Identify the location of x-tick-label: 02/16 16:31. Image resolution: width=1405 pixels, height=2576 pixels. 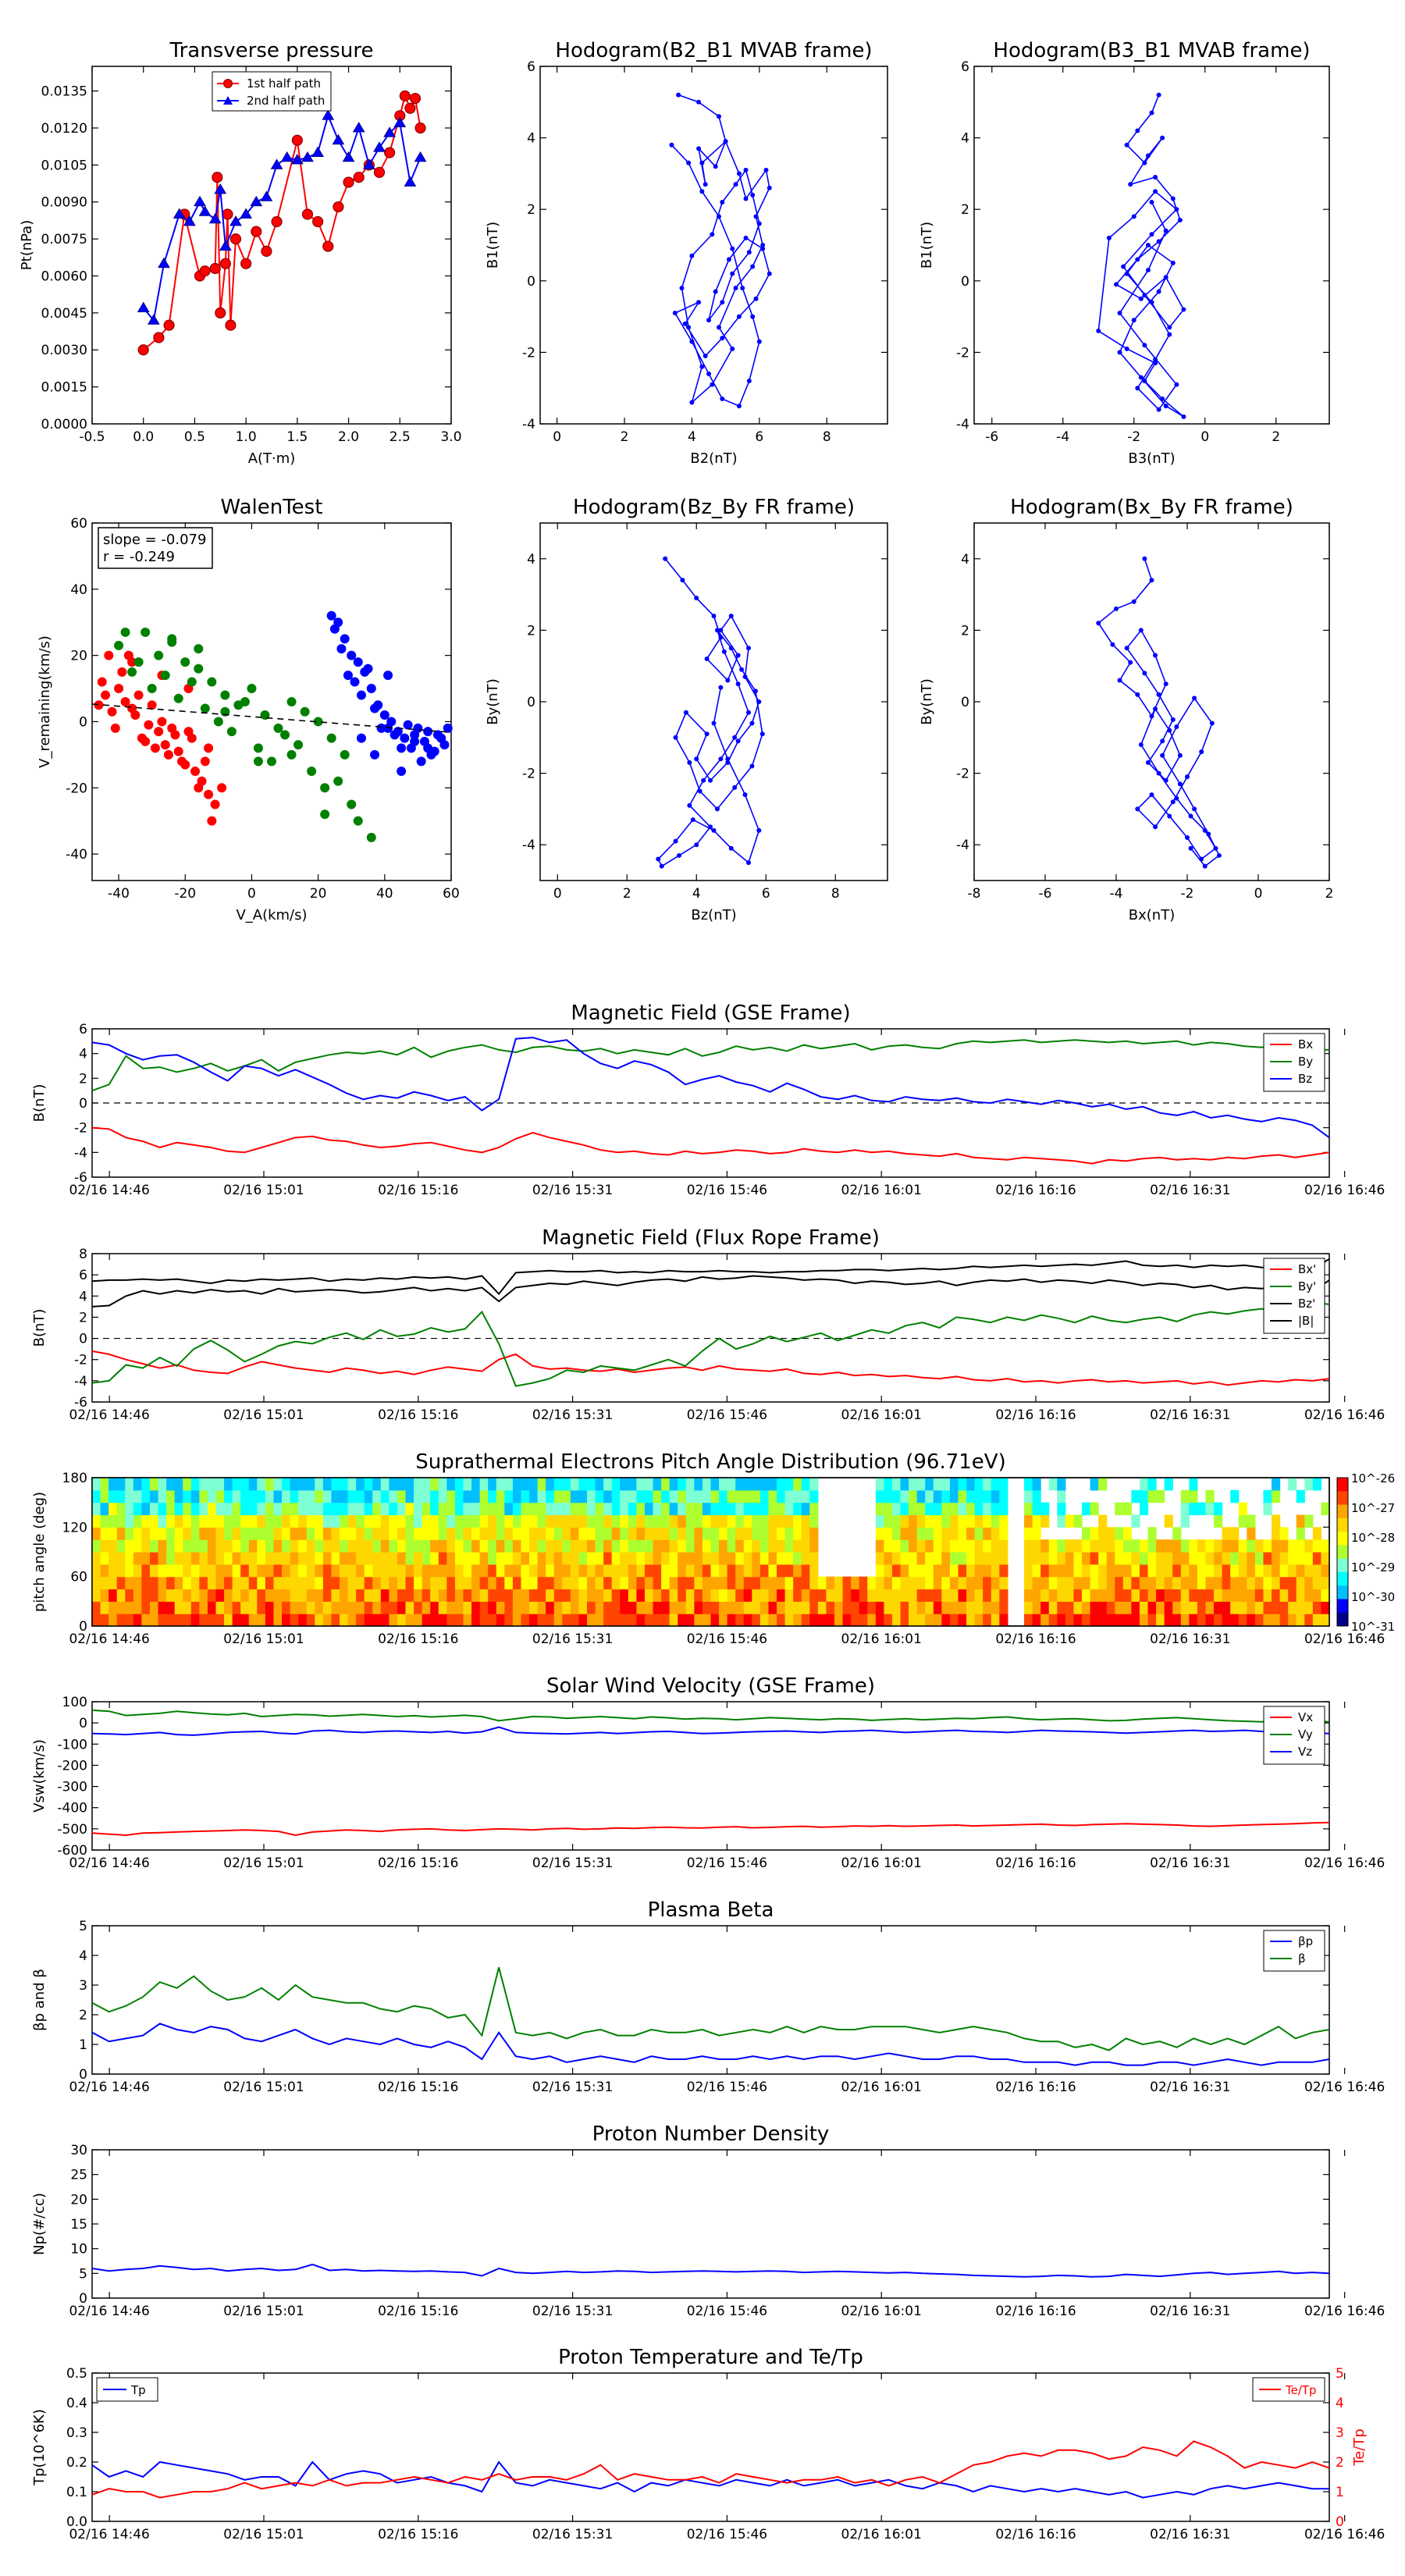
(1190, 1190).